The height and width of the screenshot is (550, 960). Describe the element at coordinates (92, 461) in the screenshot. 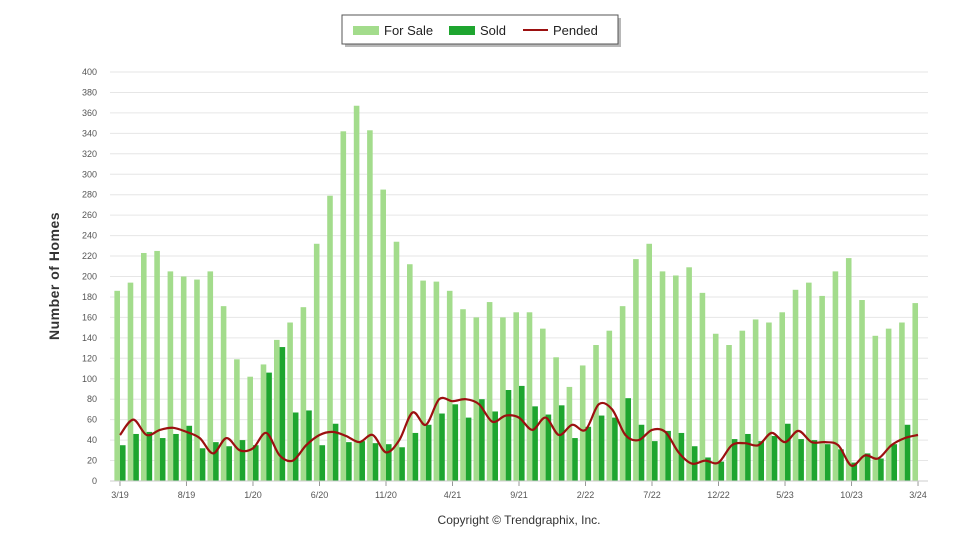

I see `y-tick-label: 20` at that location.